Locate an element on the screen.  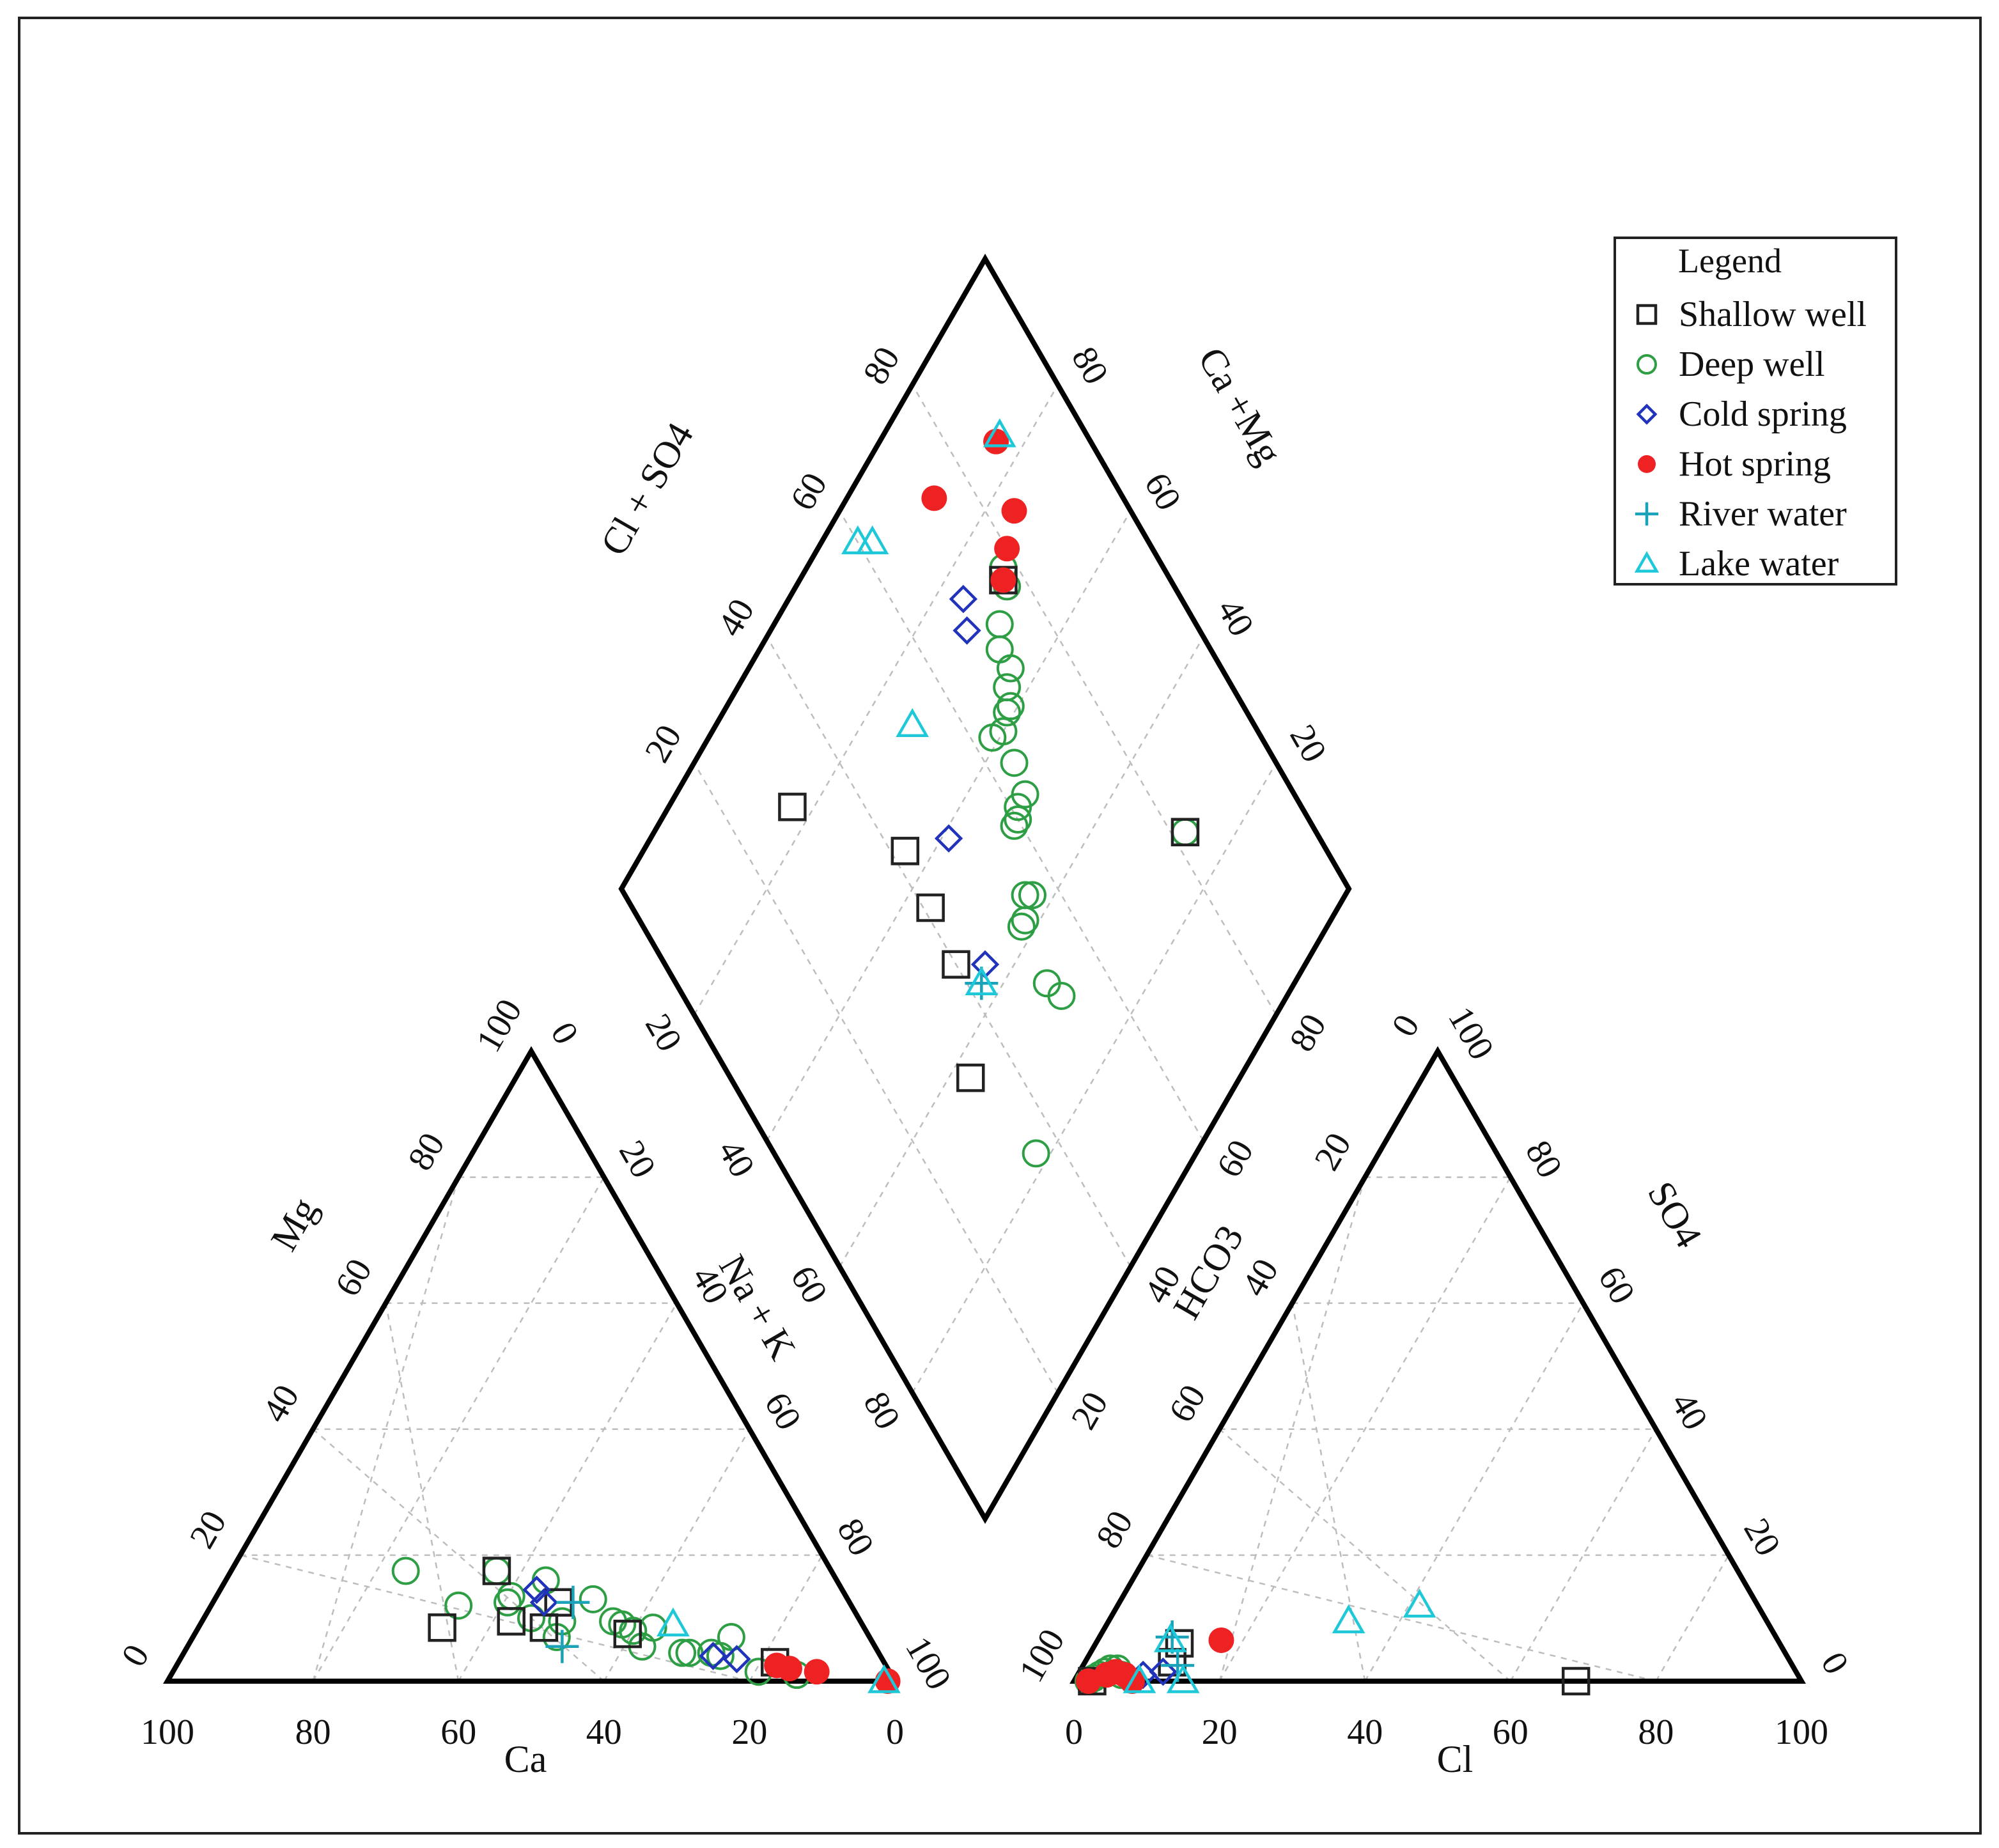
cation-bottom-tick: 20 is located at coordinates (749, 1732).